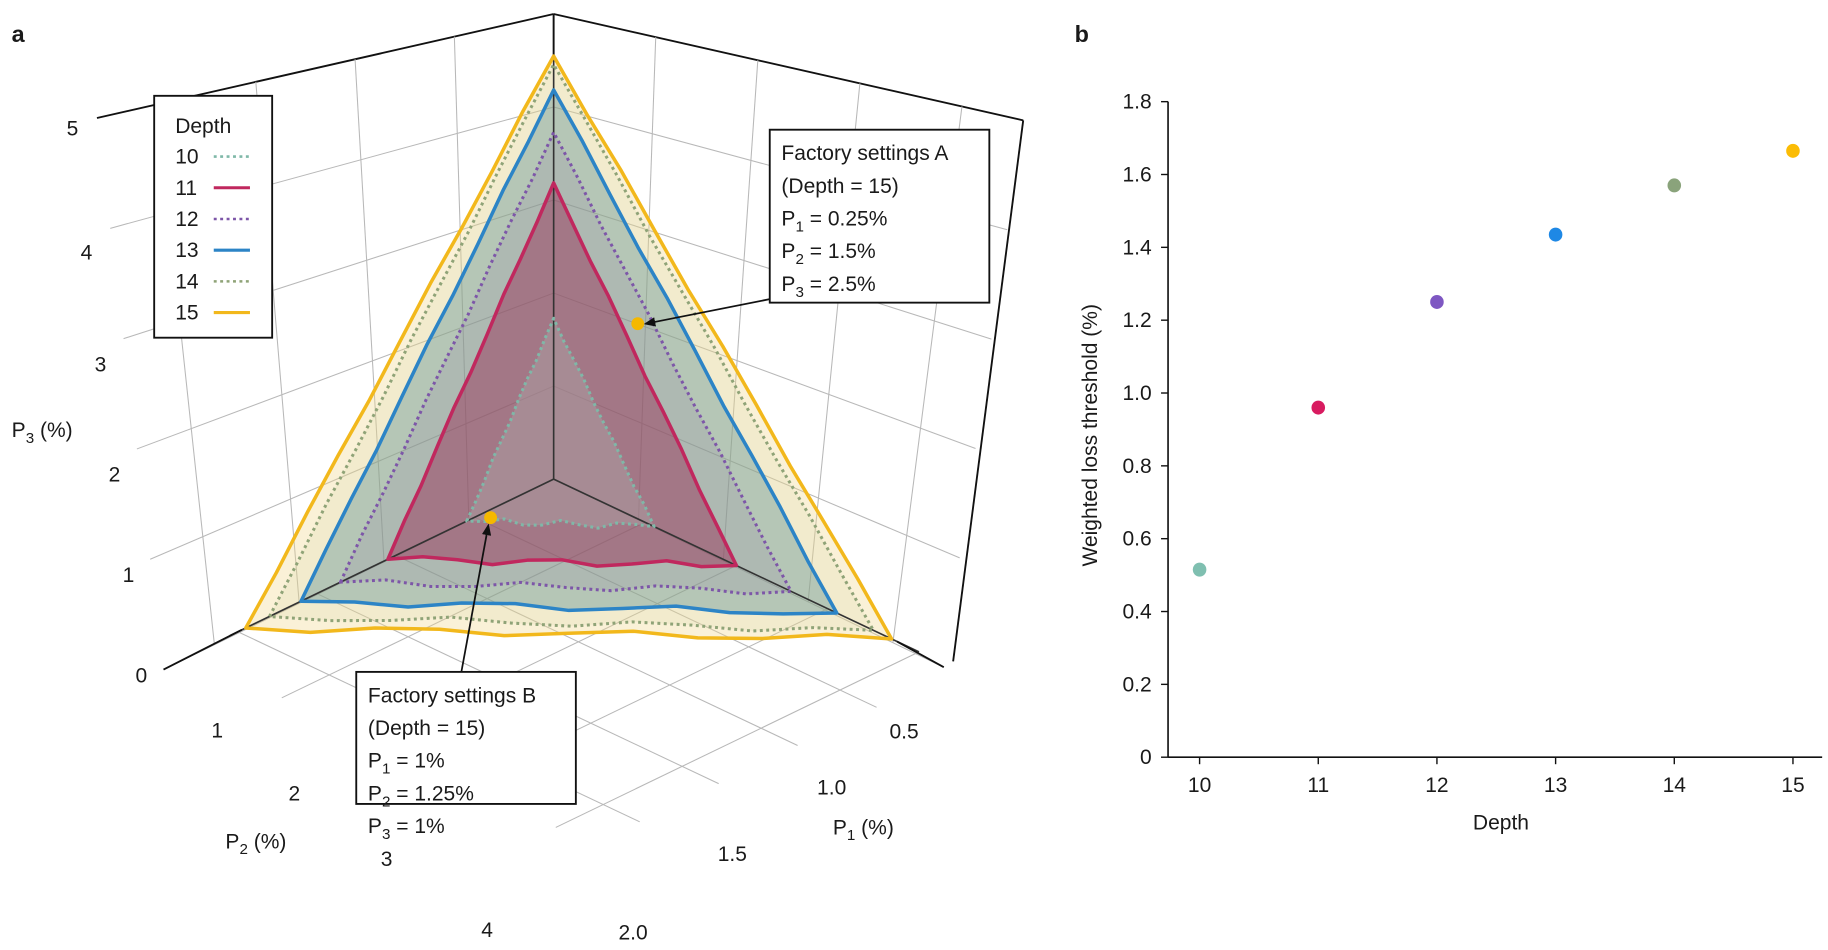 The width and height of the screenshot is (1828, 950). What do you see at coordinates (988, 391) in the screenshot?
I see `wall-right-edge` at bounding box center [988, 391].